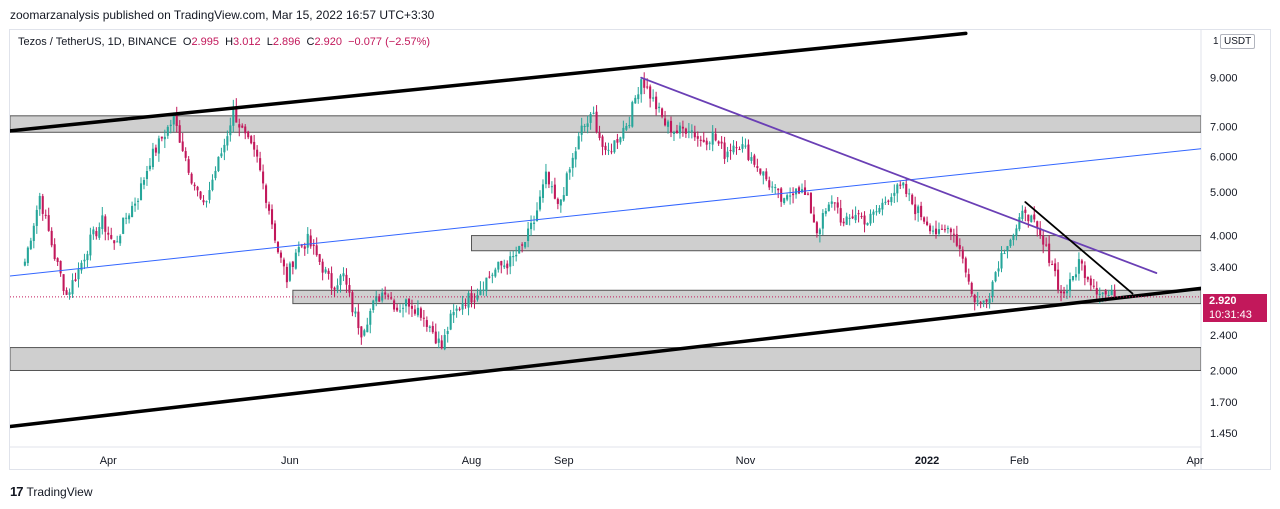  Describe the element at coordinates (489, 82) in the screenshot. I see `trendline-channel-upper` at that location.